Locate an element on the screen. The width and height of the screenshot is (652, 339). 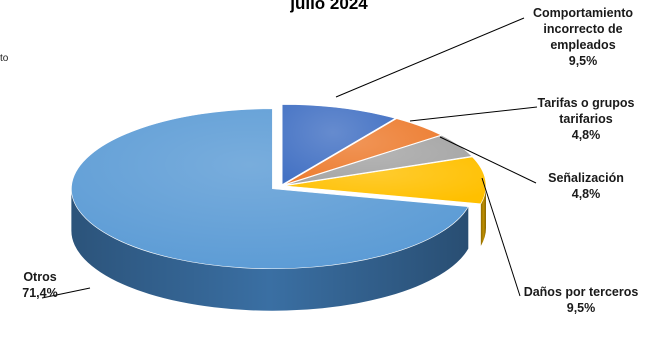
slice-category-label: Señalización is located at coordinates (586, 178).